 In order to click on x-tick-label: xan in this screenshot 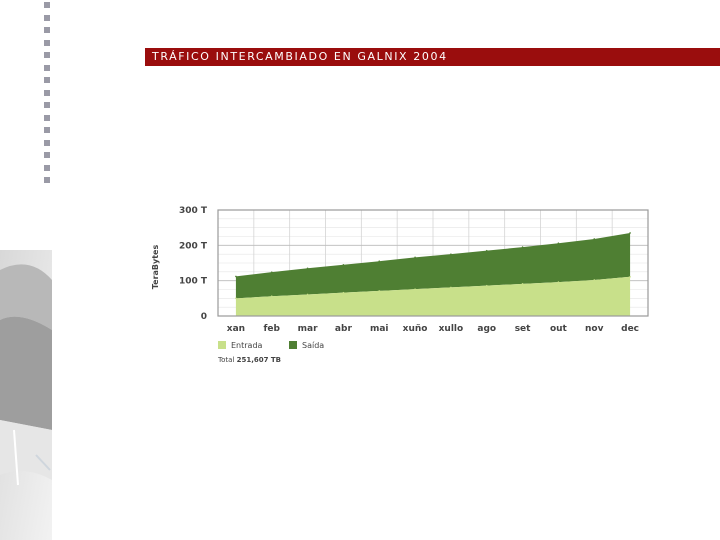, I will do `click(236, 329)`.